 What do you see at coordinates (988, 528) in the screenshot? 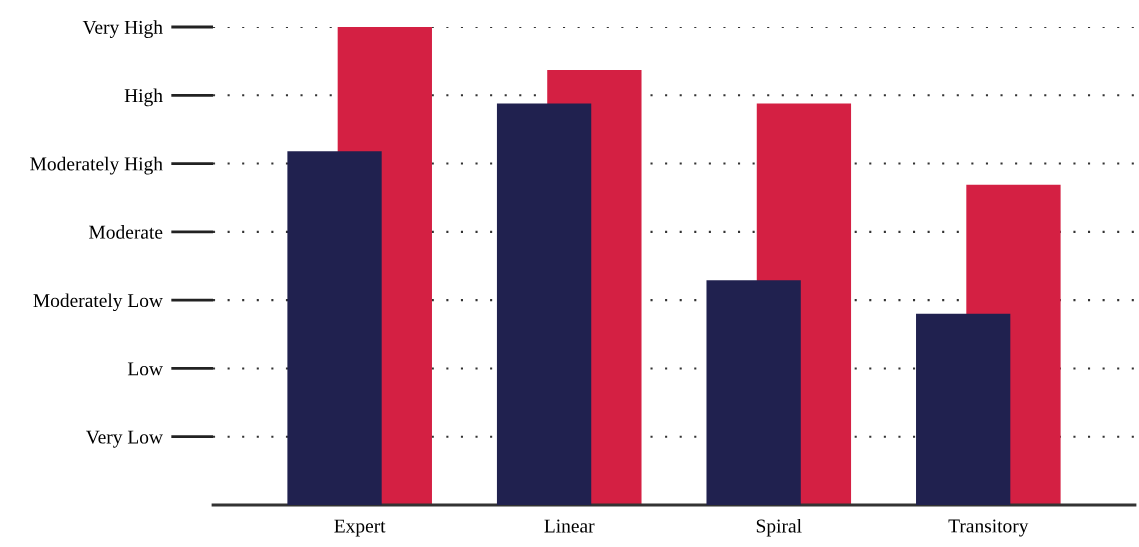
I see `x-tick-label: Transitory` at bounding box center [988, 528].